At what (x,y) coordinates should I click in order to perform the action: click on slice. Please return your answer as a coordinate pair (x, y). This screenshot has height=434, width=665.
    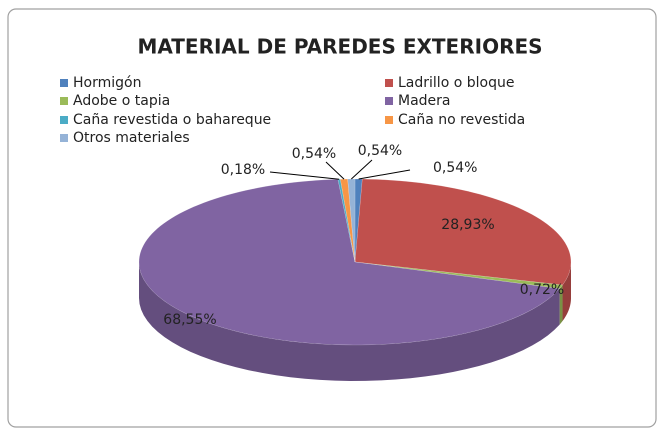
    Looking at the image, I should click on (463, 232).